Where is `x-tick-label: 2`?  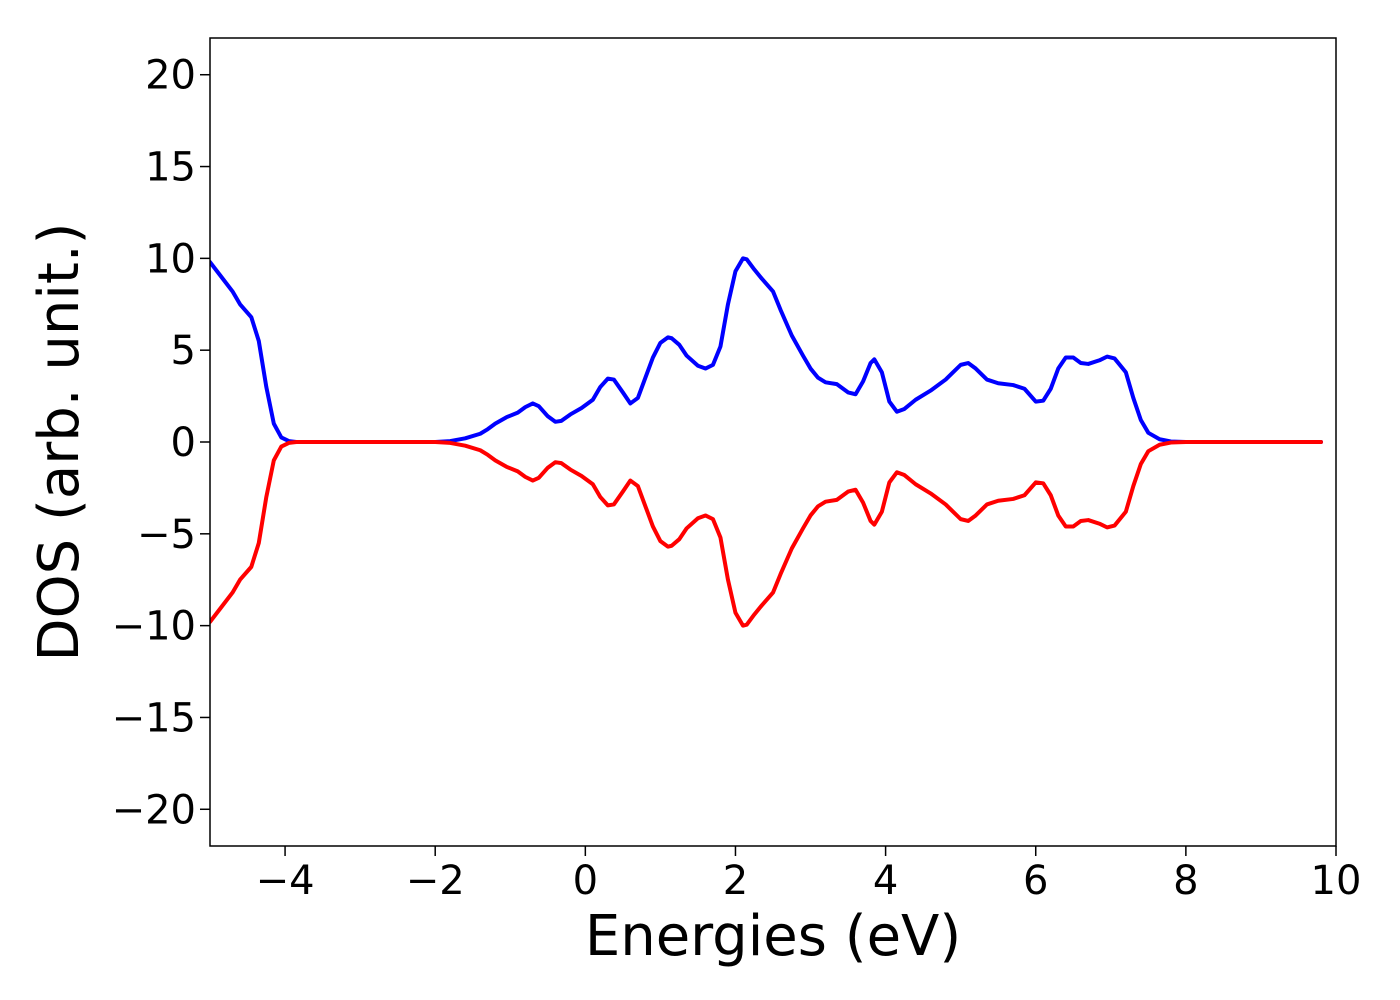
x-tick-label: 2 is located at coordinates (735, 881).